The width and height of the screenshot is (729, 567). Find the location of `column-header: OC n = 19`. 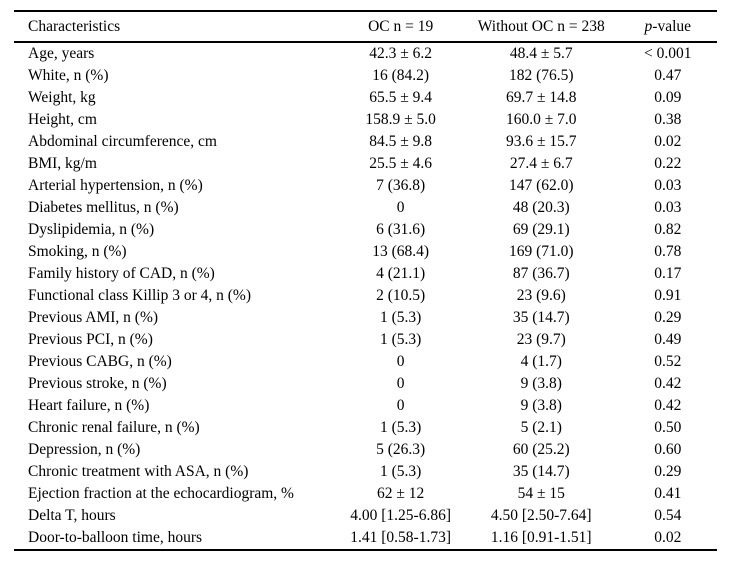

column-header: OC n = 19 is located at coordinates (400, 27).